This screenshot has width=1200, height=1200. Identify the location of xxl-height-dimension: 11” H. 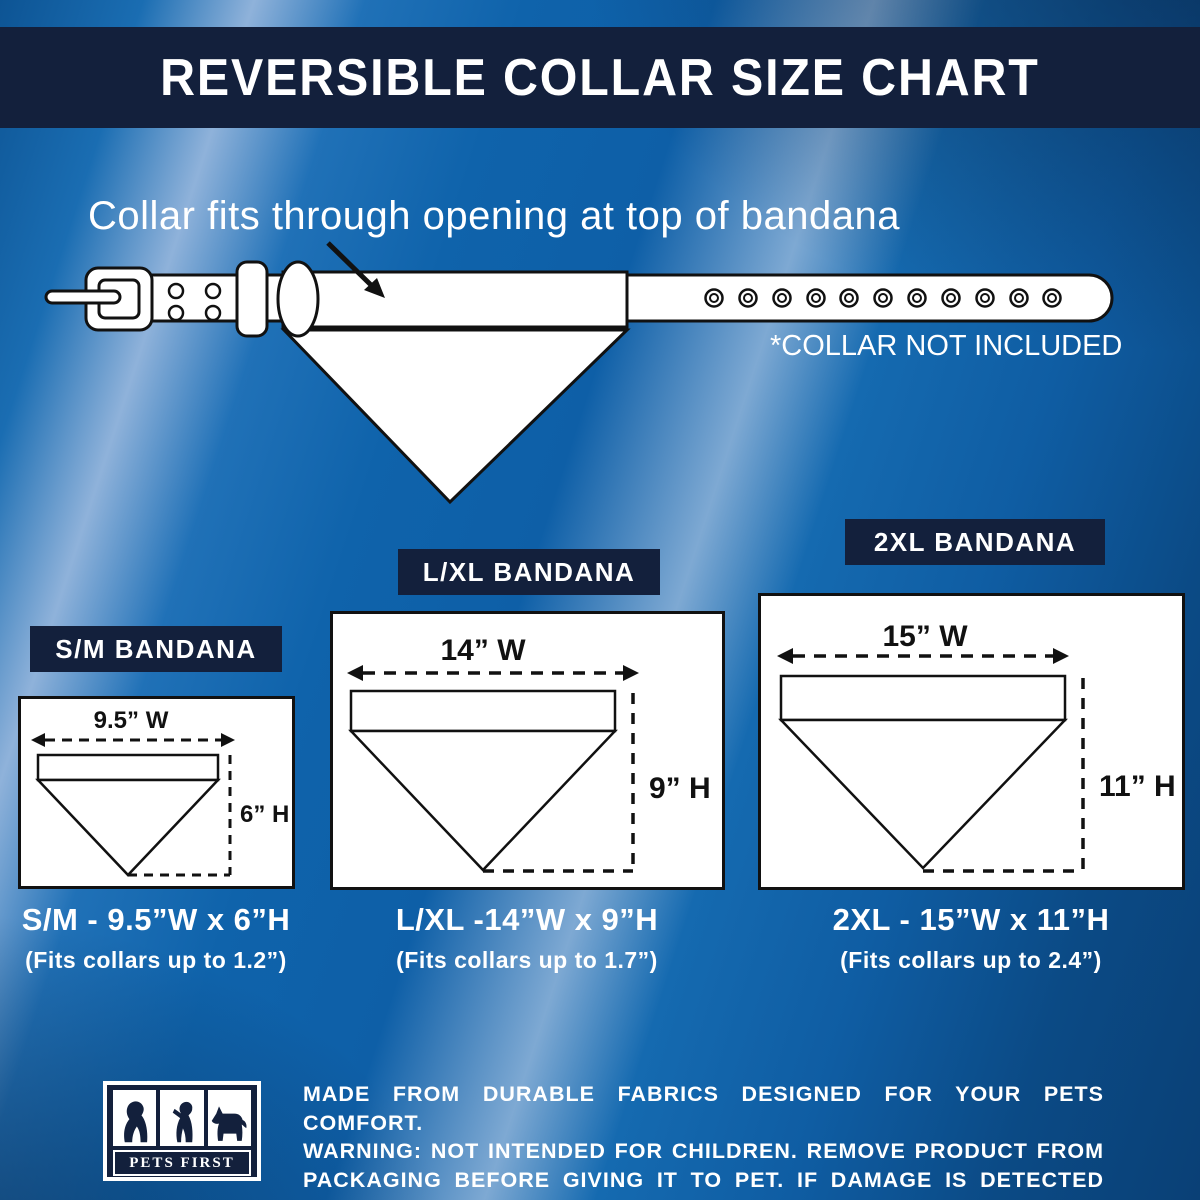
(1137, 786).